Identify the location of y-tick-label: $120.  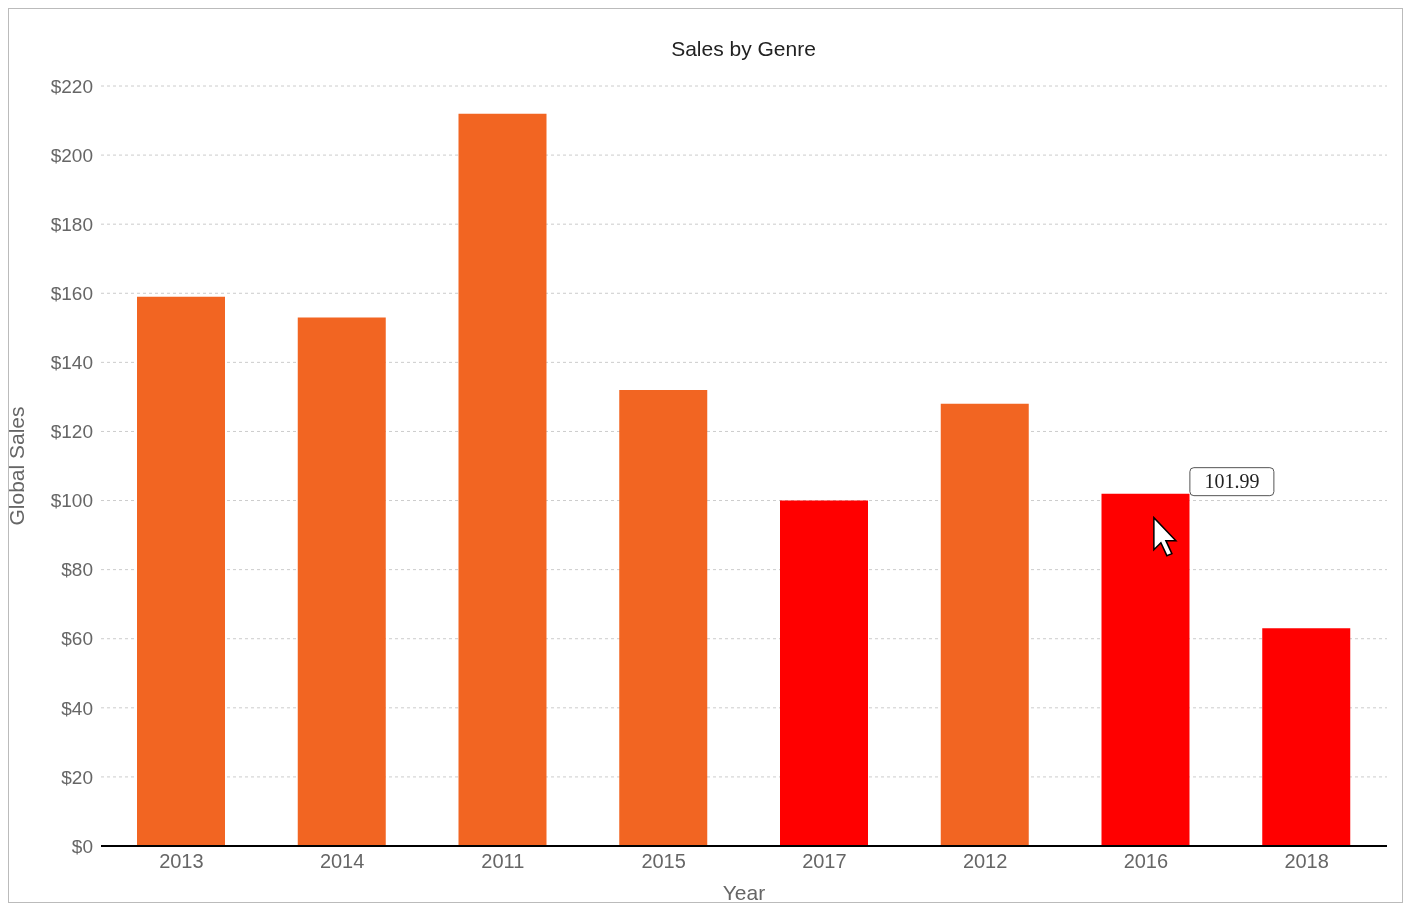
(71, 432).